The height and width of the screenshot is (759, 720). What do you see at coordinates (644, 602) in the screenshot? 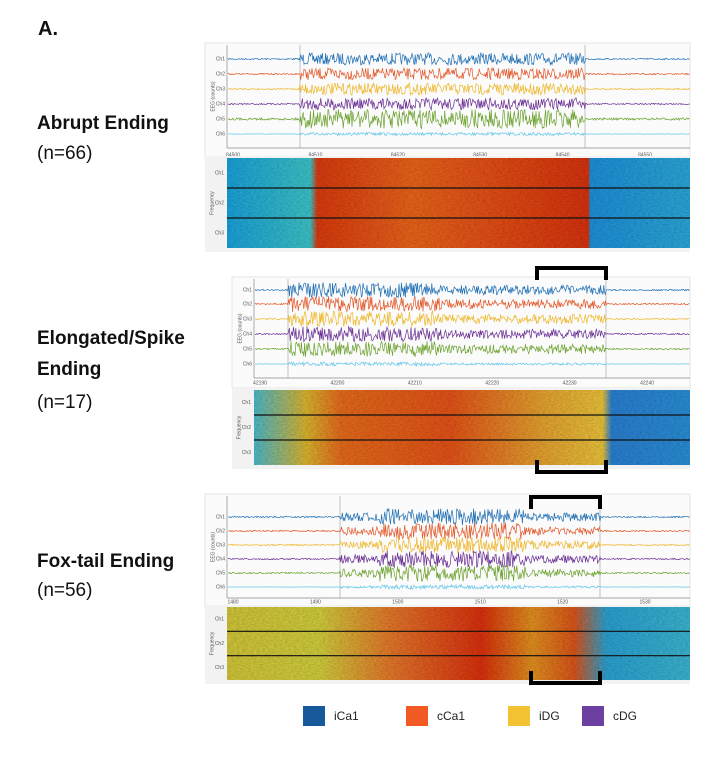
I see `x-tick-label: 1530` at bounding box center [644, 602].